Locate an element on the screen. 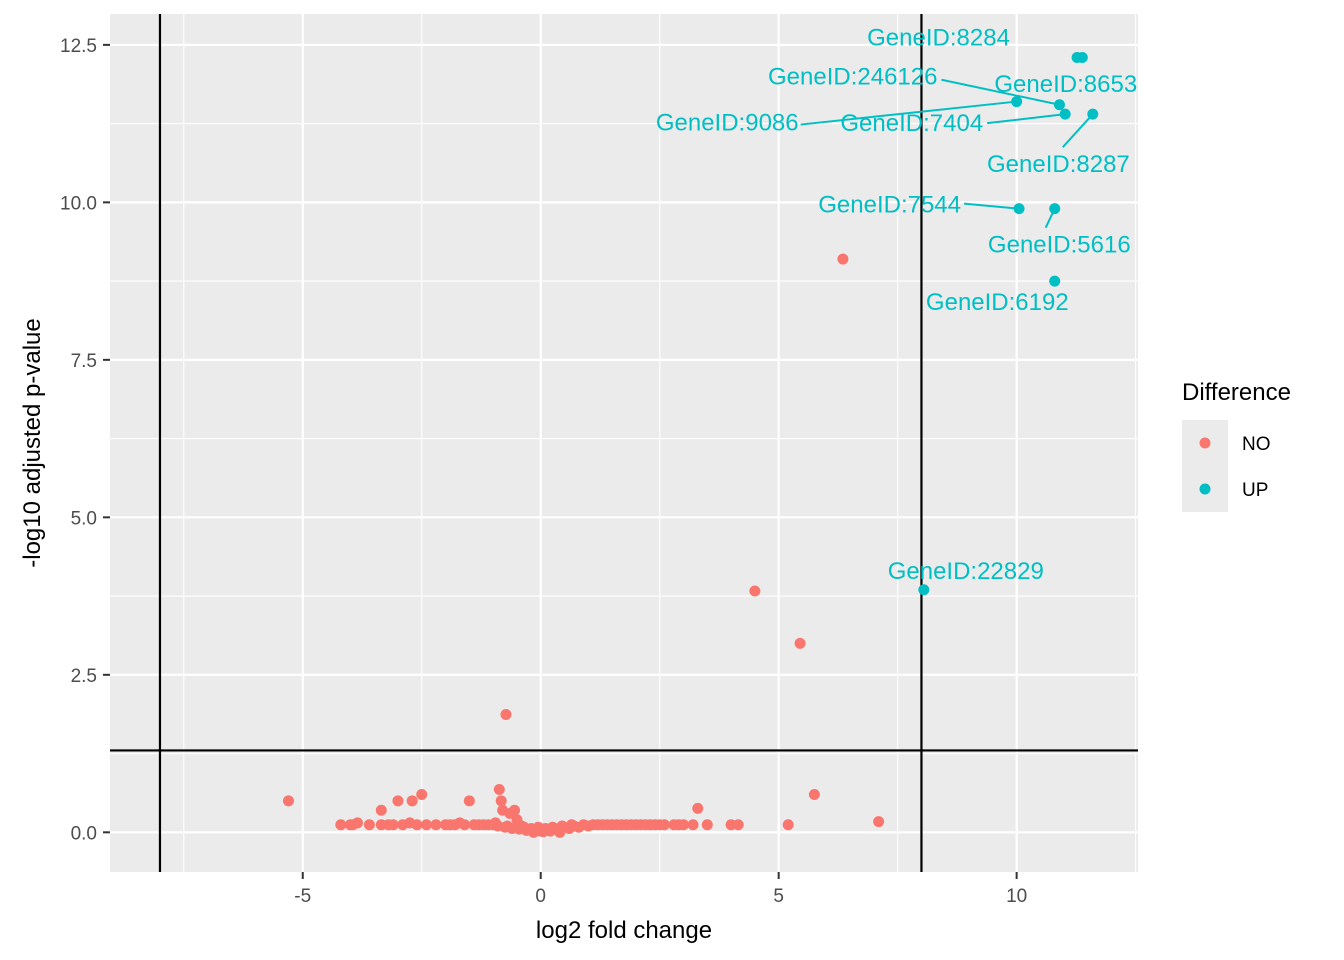  x-tick-label: 0 is located at coordinates (540, 896).